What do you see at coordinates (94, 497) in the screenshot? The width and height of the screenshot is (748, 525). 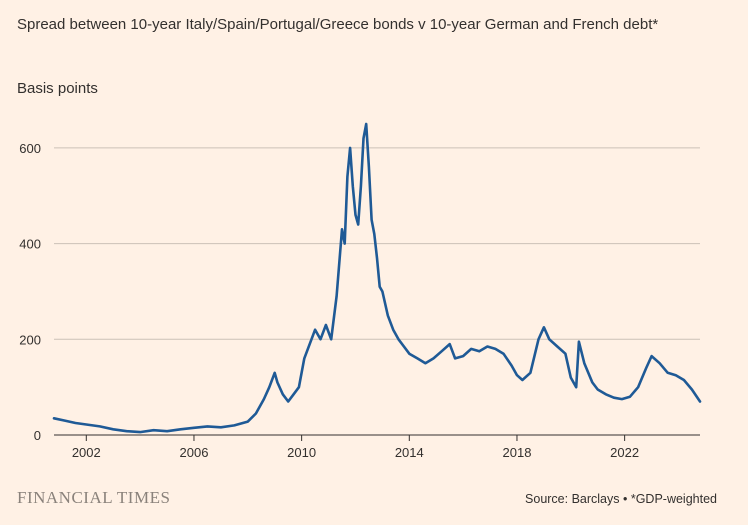 I see `ft-logo: FINANCIAL TIMES` at bounding box center [94, 497].